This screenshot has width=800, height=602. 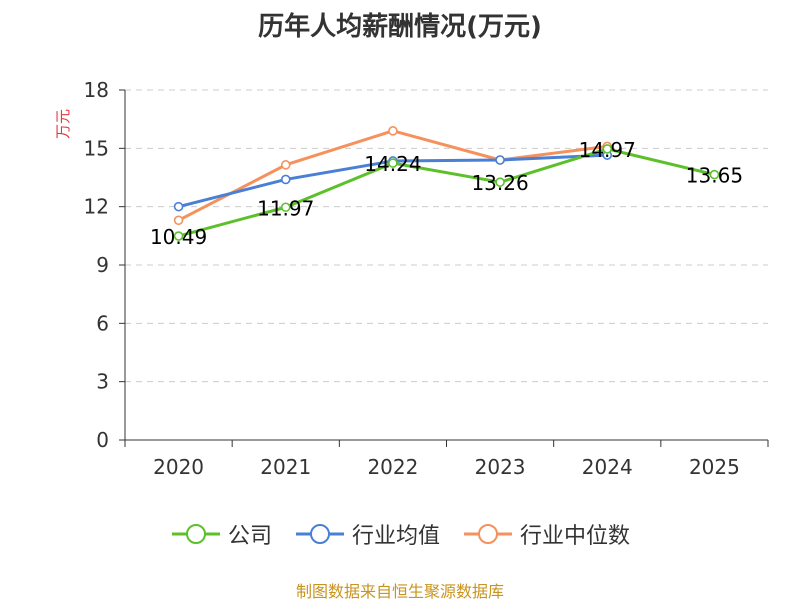 I want to click on legend-item: 公司, so click(x=221, y=534).